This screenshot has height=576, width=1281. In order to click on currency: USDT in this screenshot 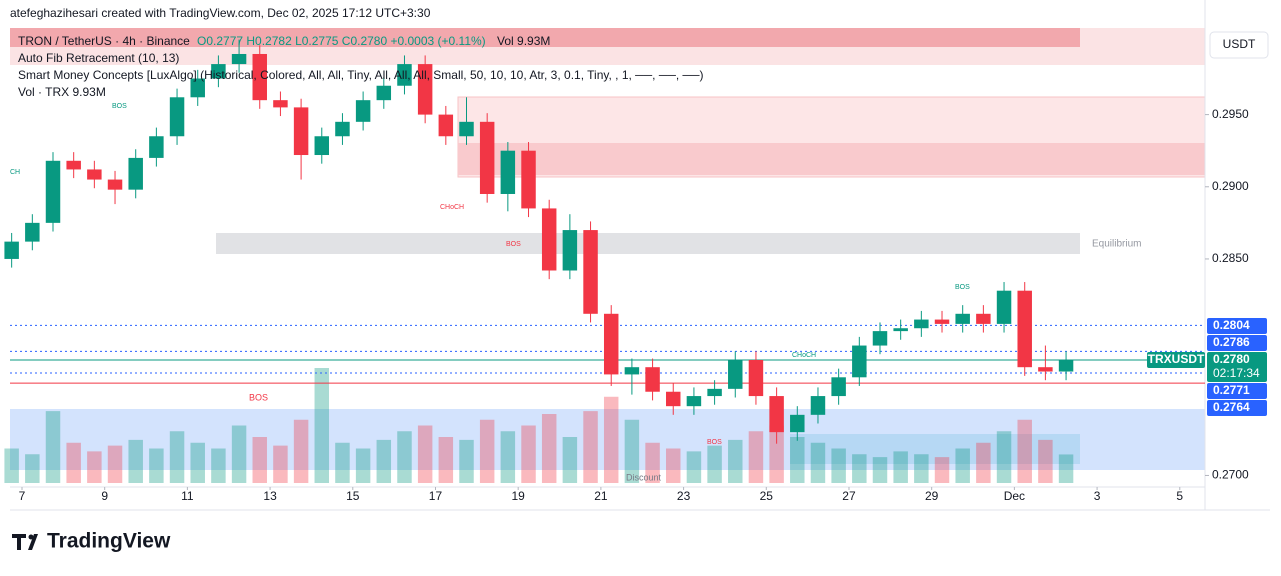, I will do `click(1239, 44)`.